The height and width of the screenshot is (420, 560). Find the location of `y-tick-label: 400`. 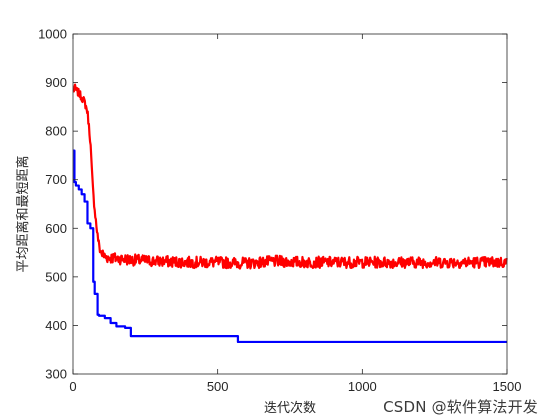

y-tick-label: 400 is located at coordinates (56, 325).